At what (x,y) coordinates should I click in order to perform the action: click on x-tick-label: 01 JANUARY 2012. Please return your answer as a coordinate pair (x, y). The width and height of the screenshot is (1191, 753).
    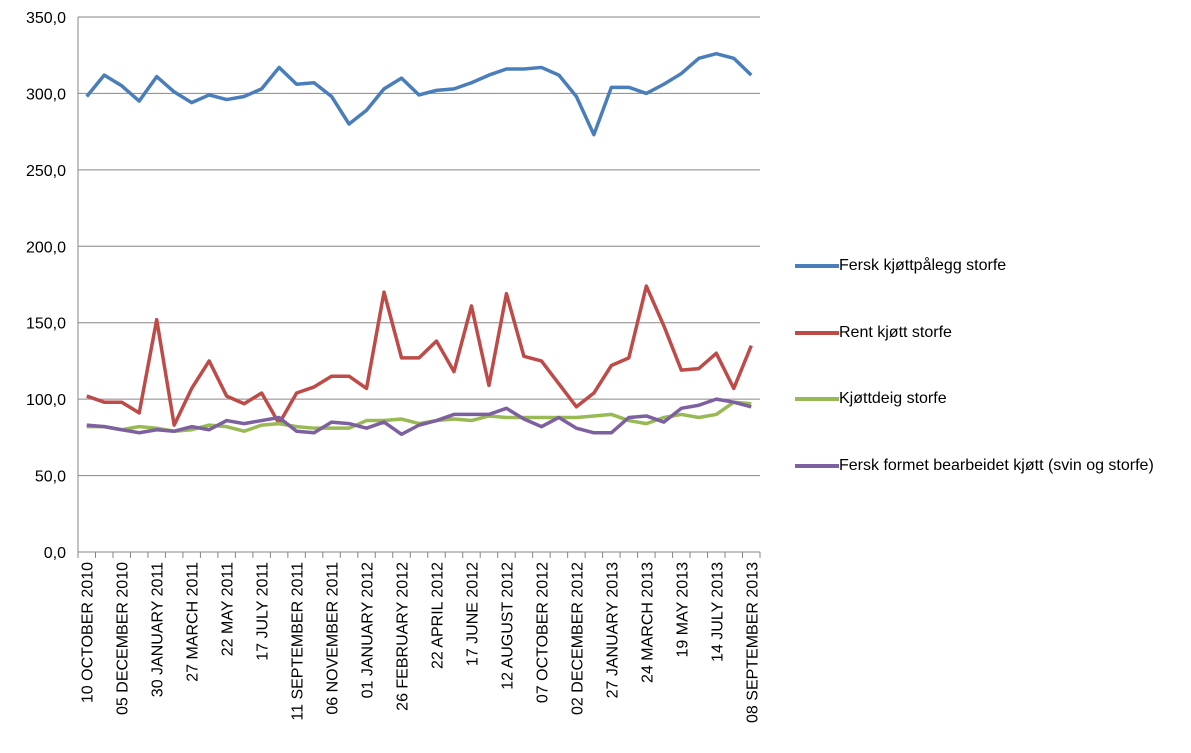
    Looking at the image, I should click on (368, 630).